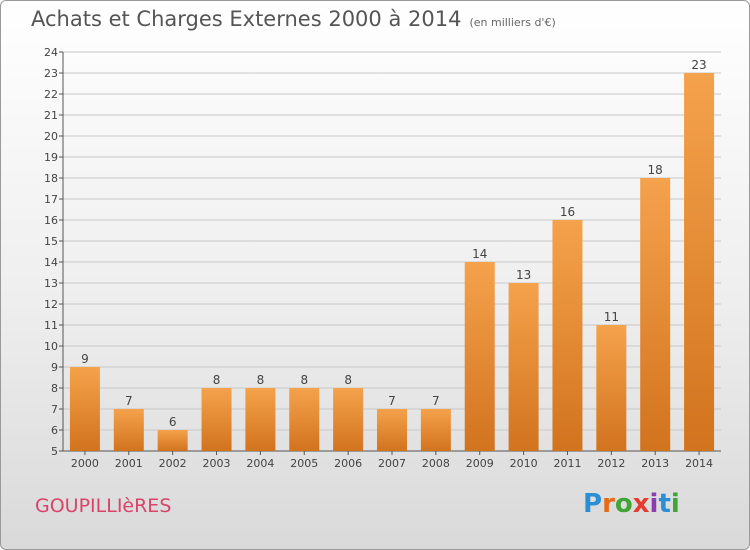  Describe the element at coordinates (479, 254) in the screenshot. I see `data-label: 14` at that location.